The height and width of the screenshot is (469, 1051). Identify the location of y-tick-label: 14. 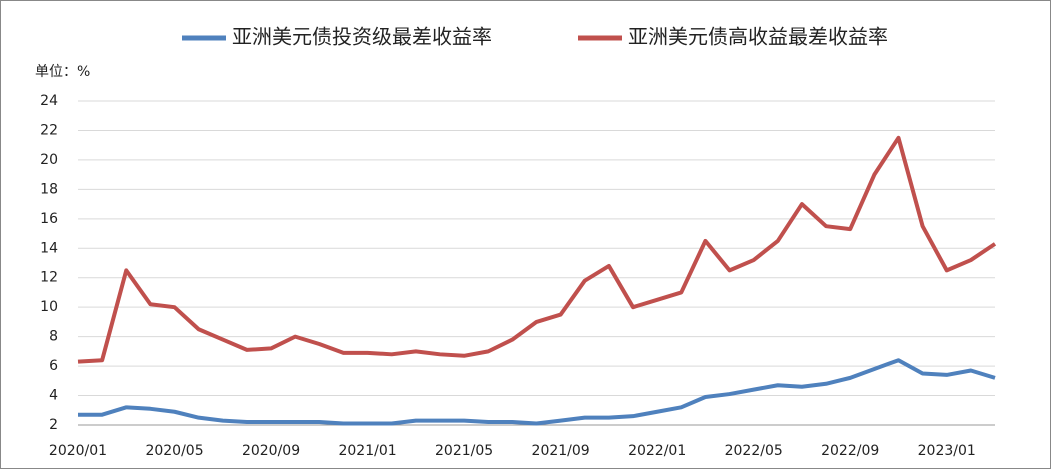
(49, 248).